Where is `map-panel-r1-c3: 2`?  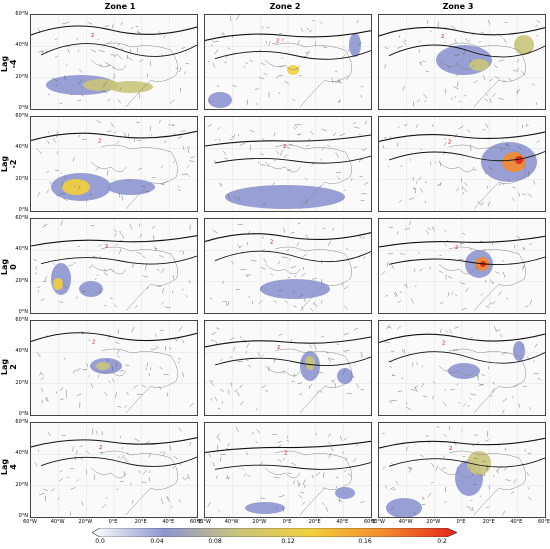 map-panel-r1-c3: 2 is located at coordinates (462, 62).